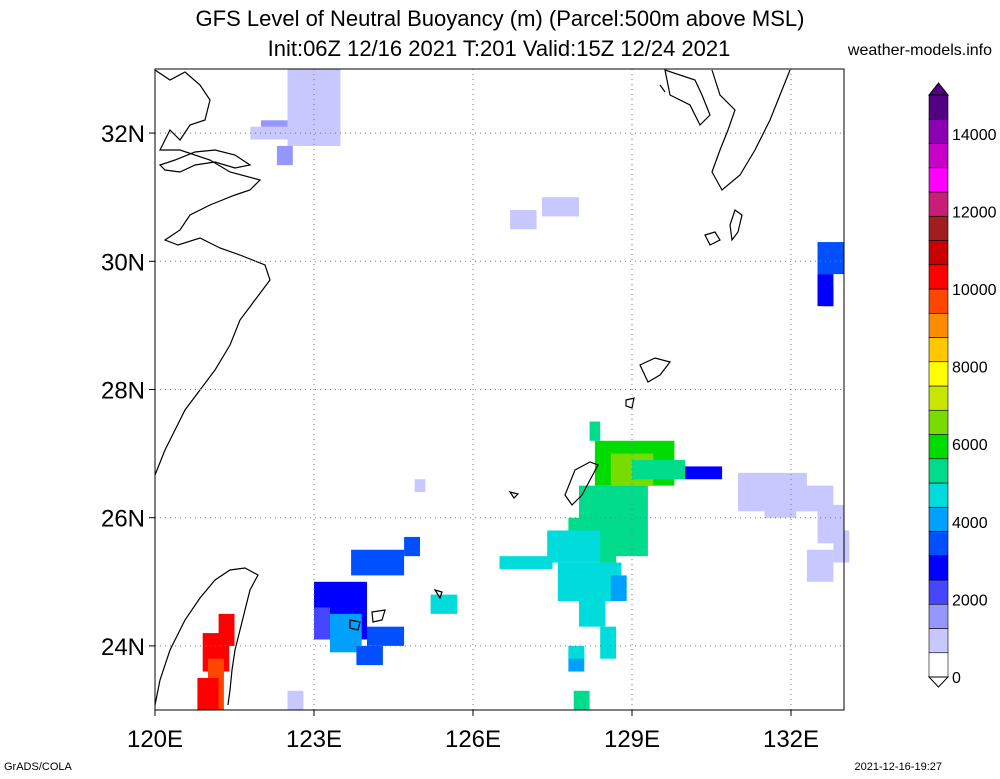  Describe the element at coordinates (123, 391) in the screenshot. I see `y-tick-label: 28N` at that location.